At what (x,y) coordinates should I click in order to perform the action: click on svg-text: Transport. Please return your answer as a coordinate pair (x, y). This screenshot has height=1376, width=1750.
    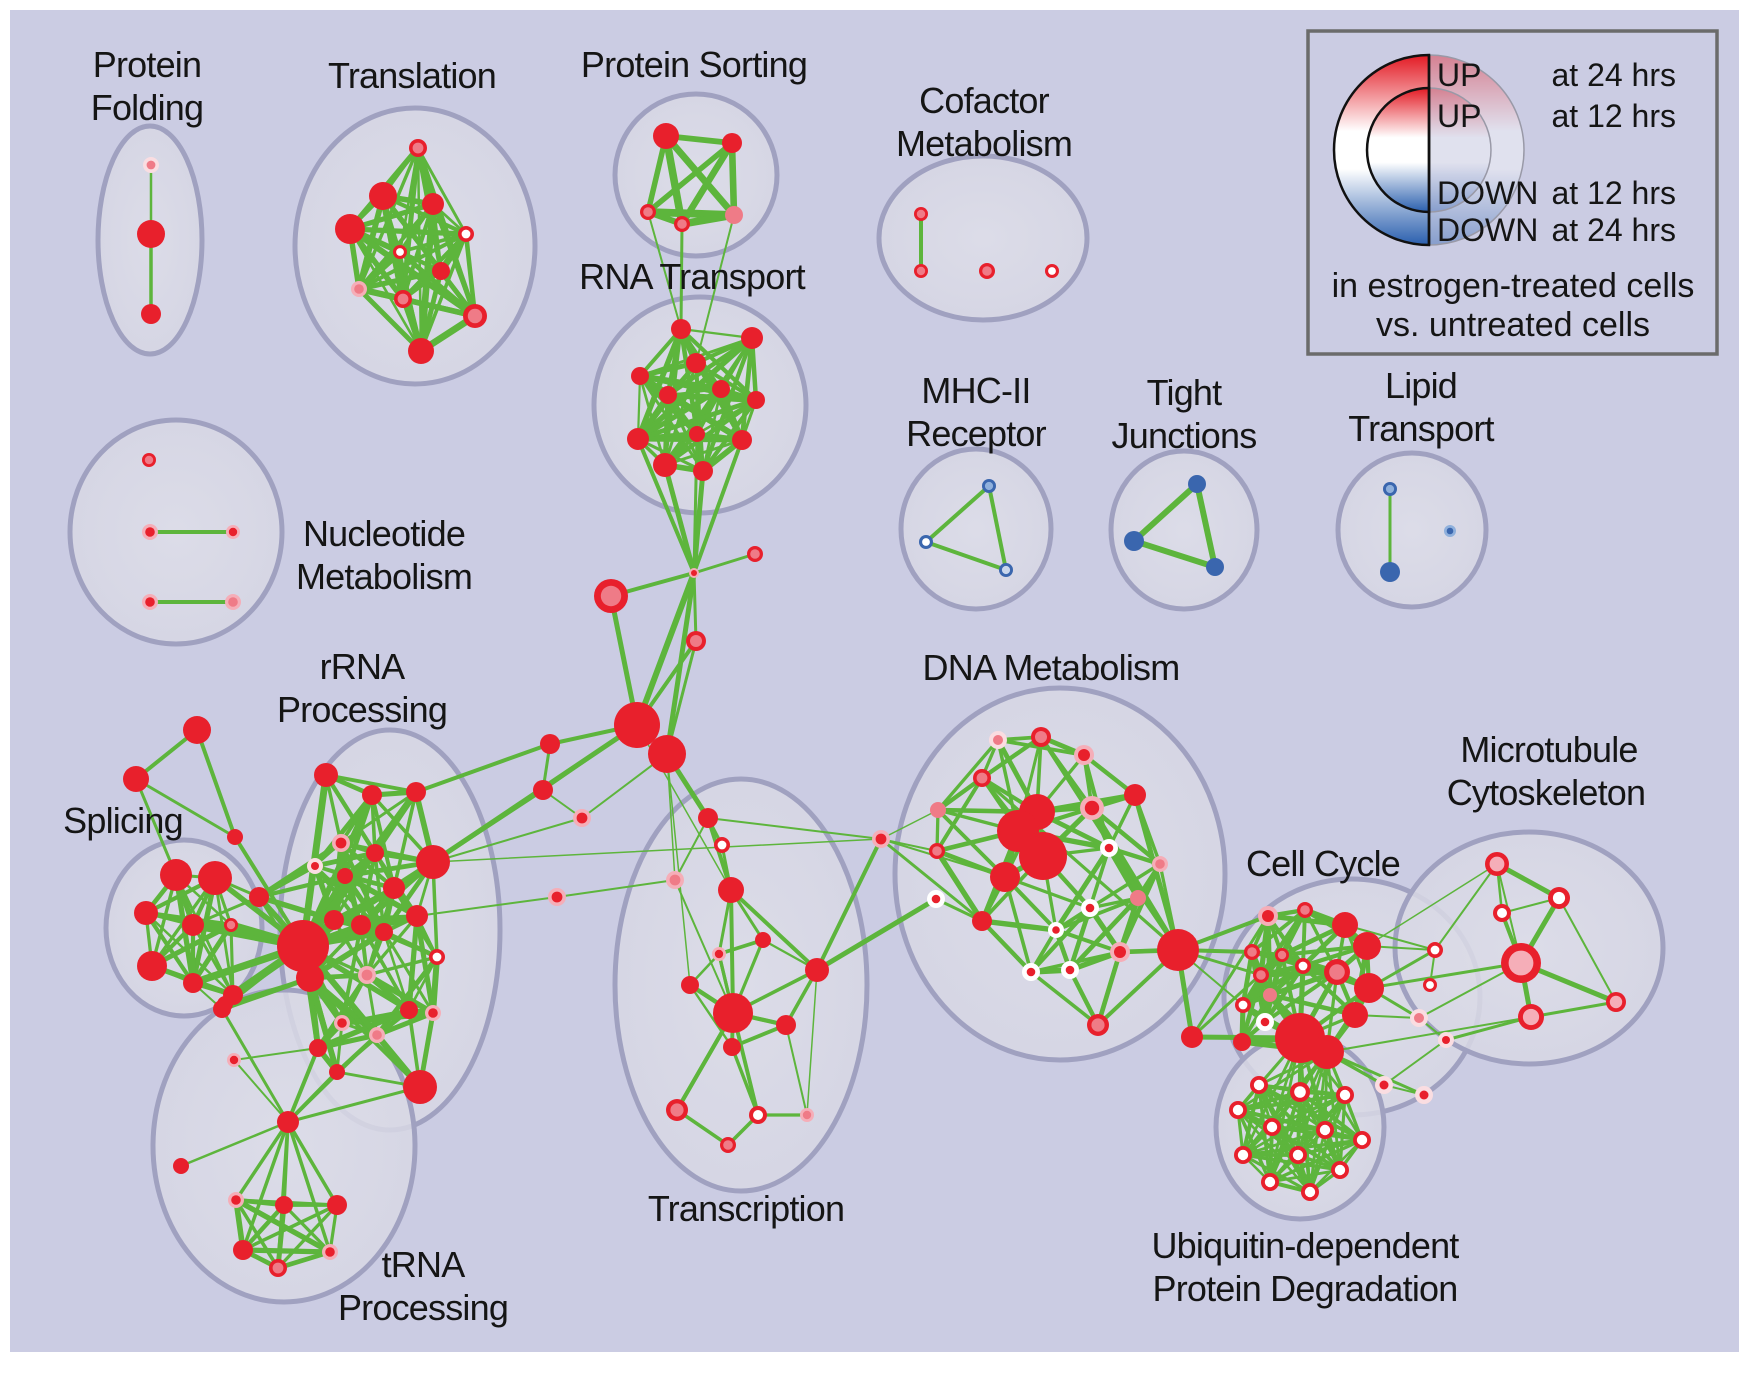
    Looking at the image, I should click on (1421, 428).